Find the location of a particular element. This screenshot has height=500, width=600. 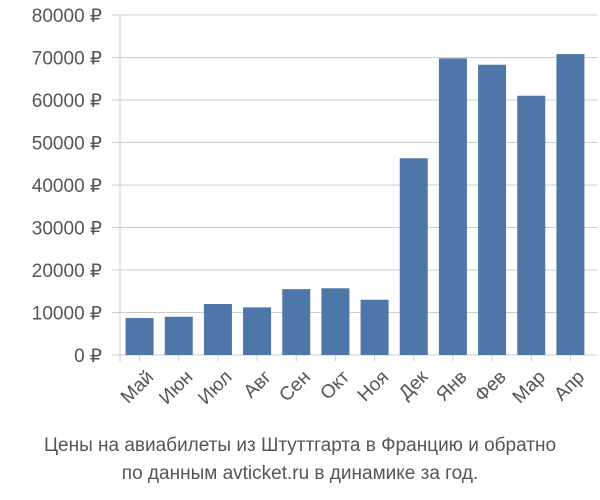

x-tick-label: Мар is located at coordinates (529, 387).